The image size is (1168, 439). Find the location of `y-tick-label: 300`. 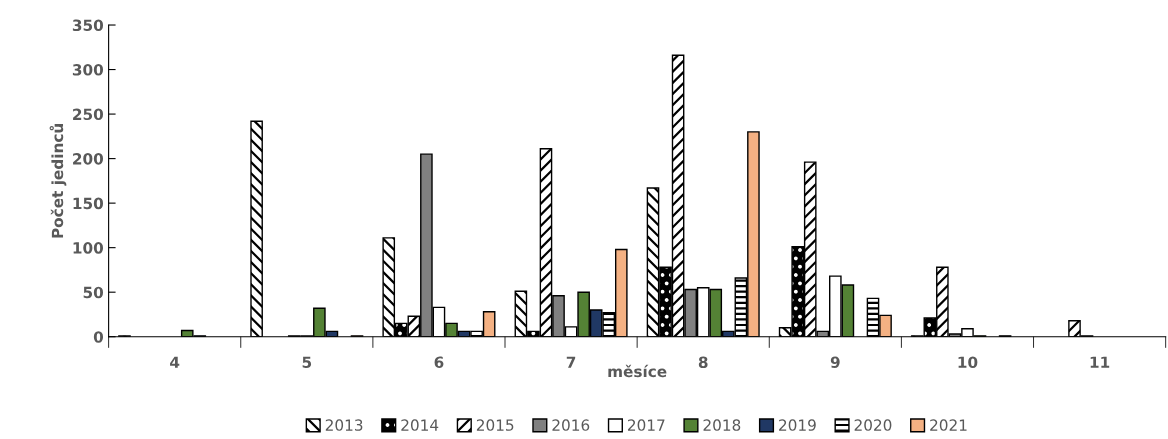

y-tick-label: 300 is located at coordinates (88, 70).